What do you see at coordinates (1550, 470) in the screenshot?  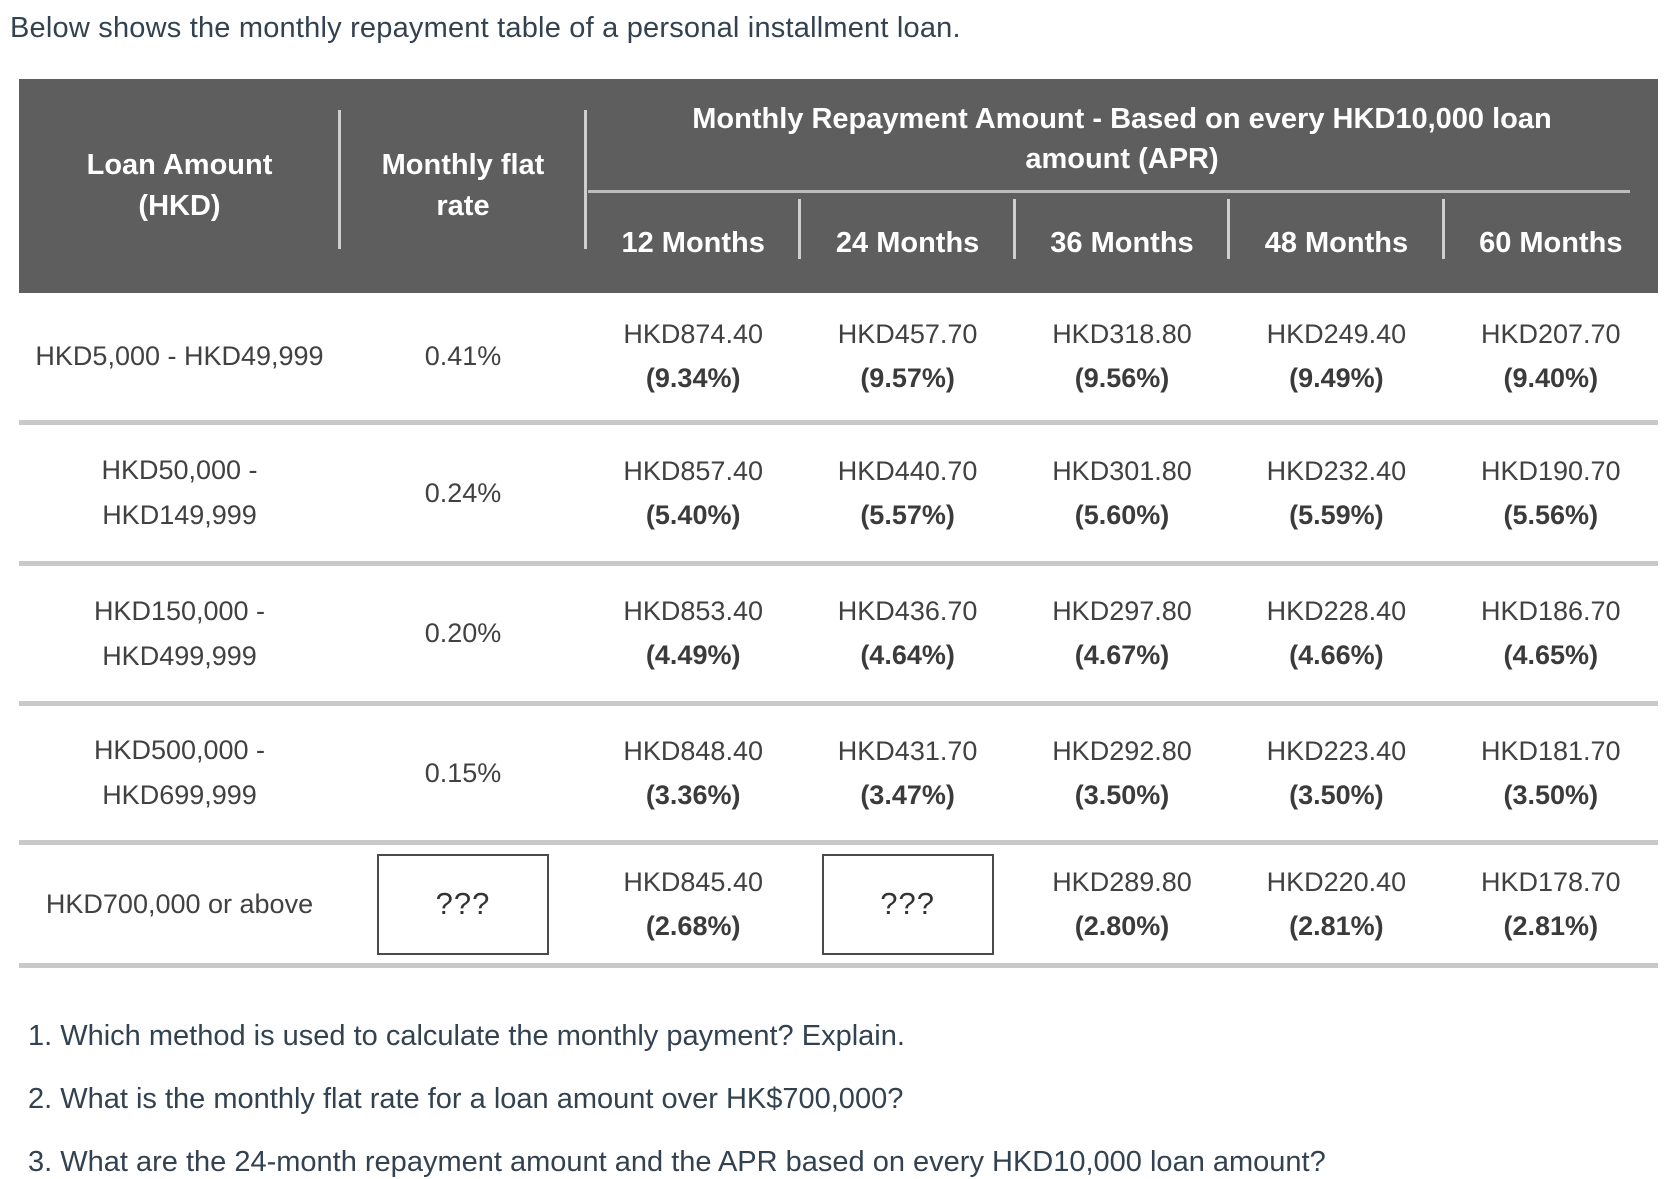 I see `repayment-amount: HKD190.70` at bounding box center [1550, 470].